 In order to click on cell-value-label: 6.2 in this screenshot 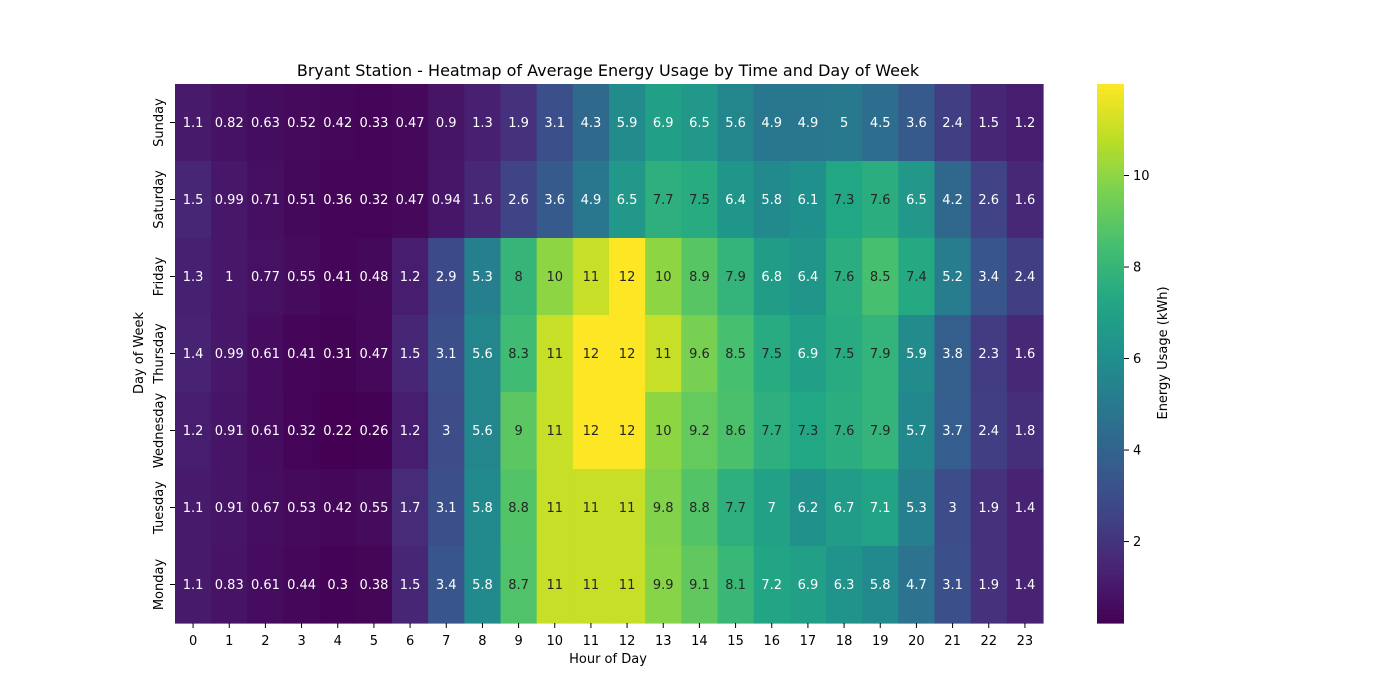, I will do `click(808, 508)`.